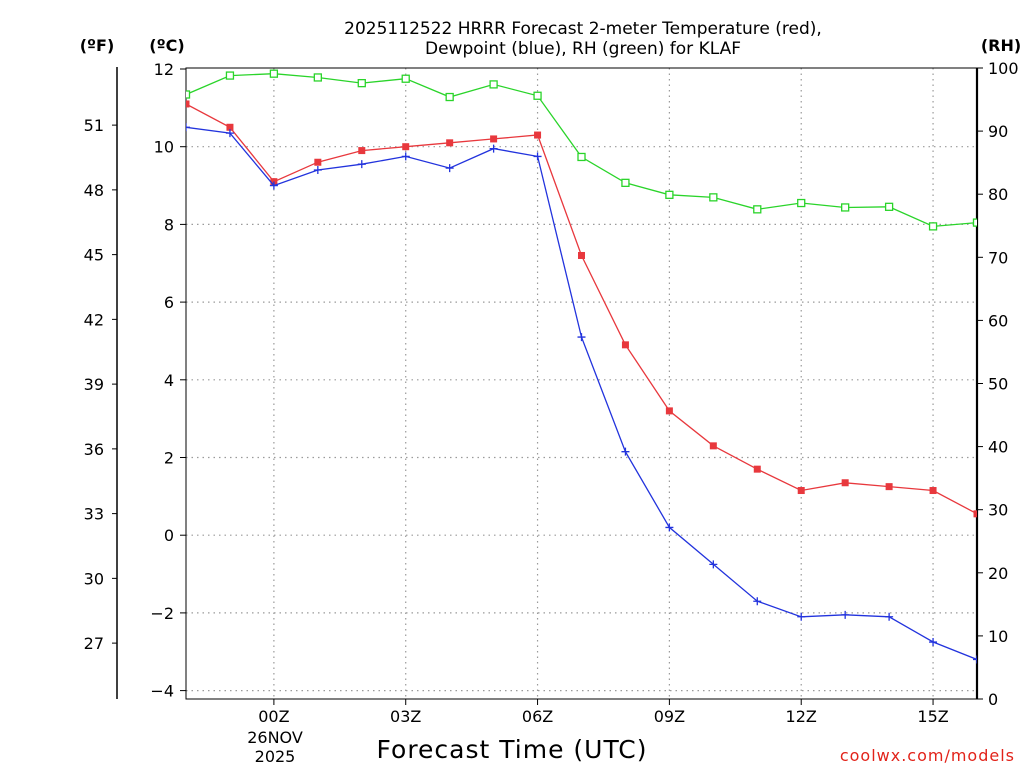 This screenshot has height=772, width=1024. What do you see at coordinates (603, 712) in the screenshot?
I see `x-axis: 00Z 03Z 06Z 09Z 12Z 15Z` at bounding box center [603, 712].